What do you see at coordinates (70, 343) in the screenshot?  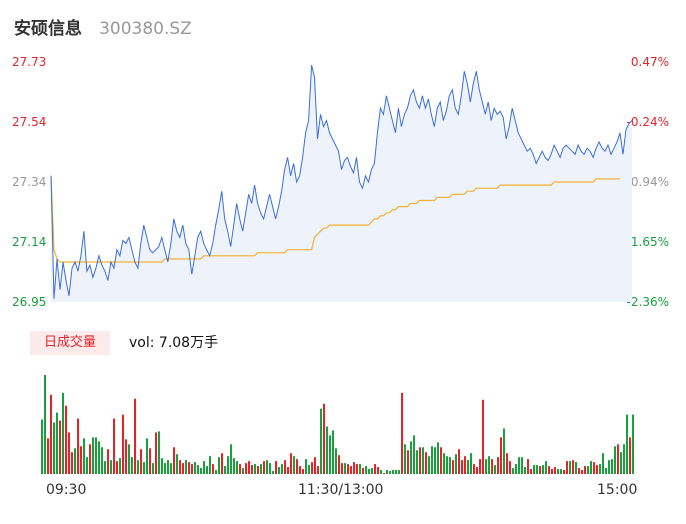 I see `volume-tab: 日成交量` at bounding box center [70, 343].